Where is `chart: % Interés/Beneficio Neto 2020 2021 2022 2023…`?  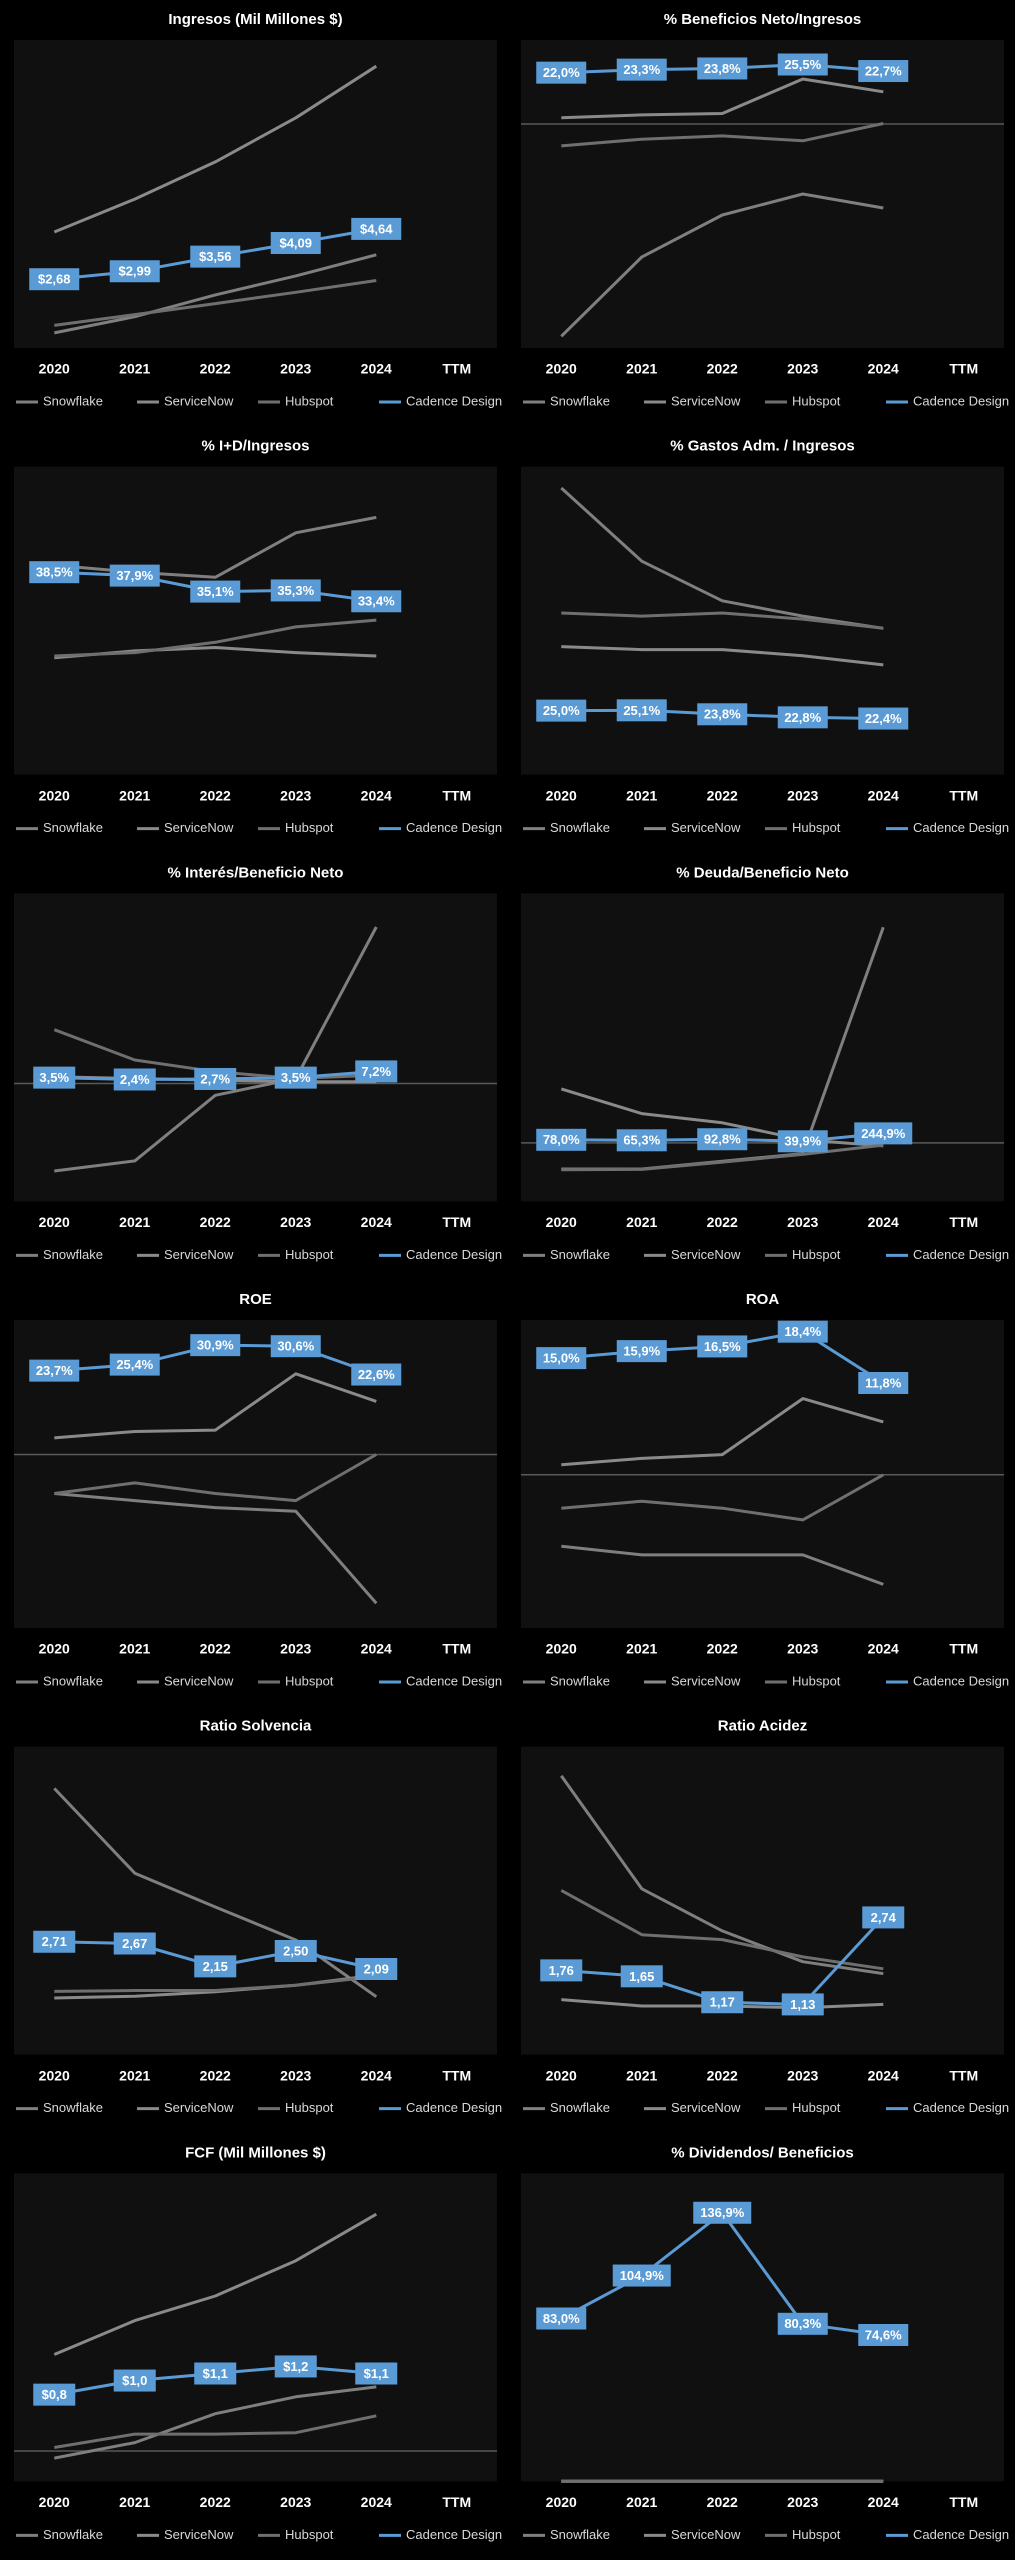 chart: % Interés/Beneficio Neto 2020 2021 2022 2023… is located at coordinates (258, 1063).